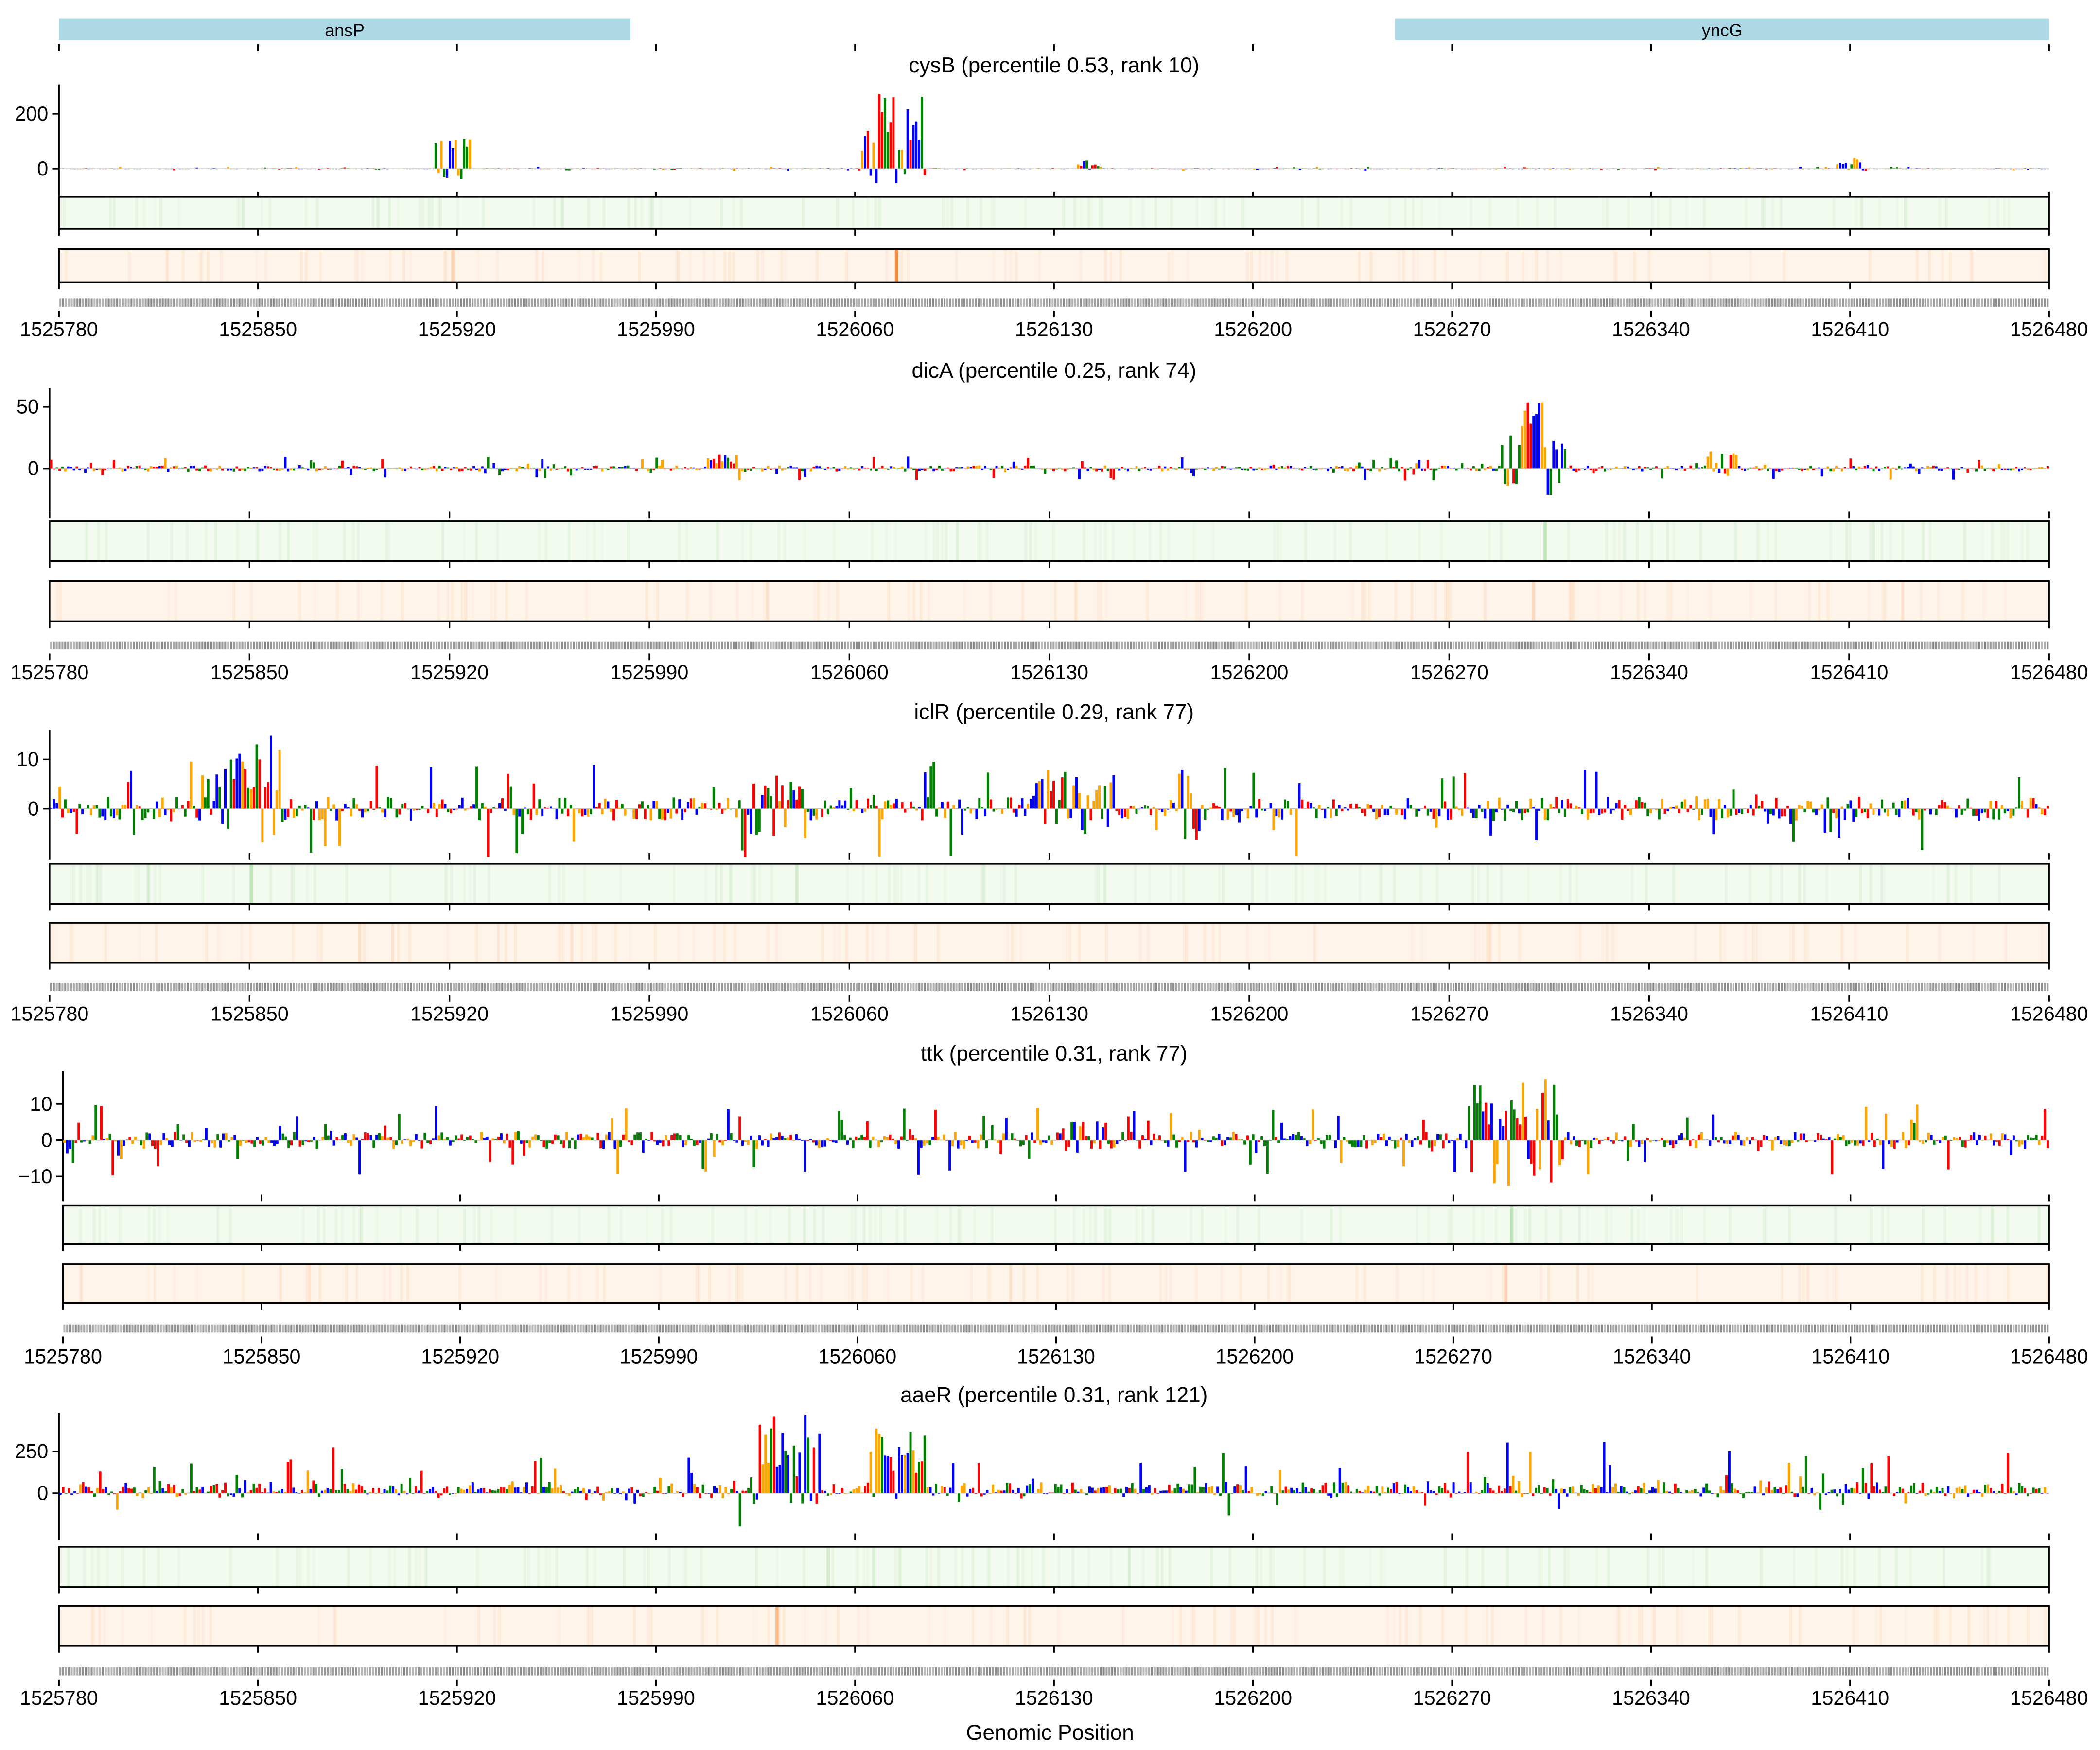  I want to click on y-tick-label: 200, so click(31, 114).